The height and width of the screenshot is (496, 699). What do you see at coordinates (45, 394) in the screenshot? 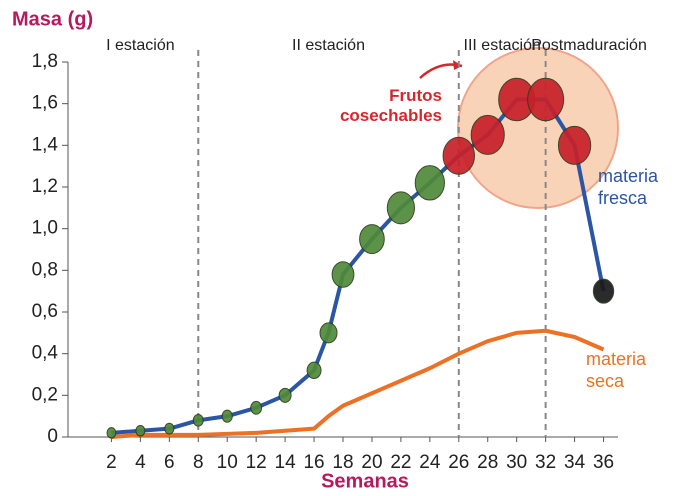
I see `y-tick-label: 0,2` at bounding box center [45, 394].